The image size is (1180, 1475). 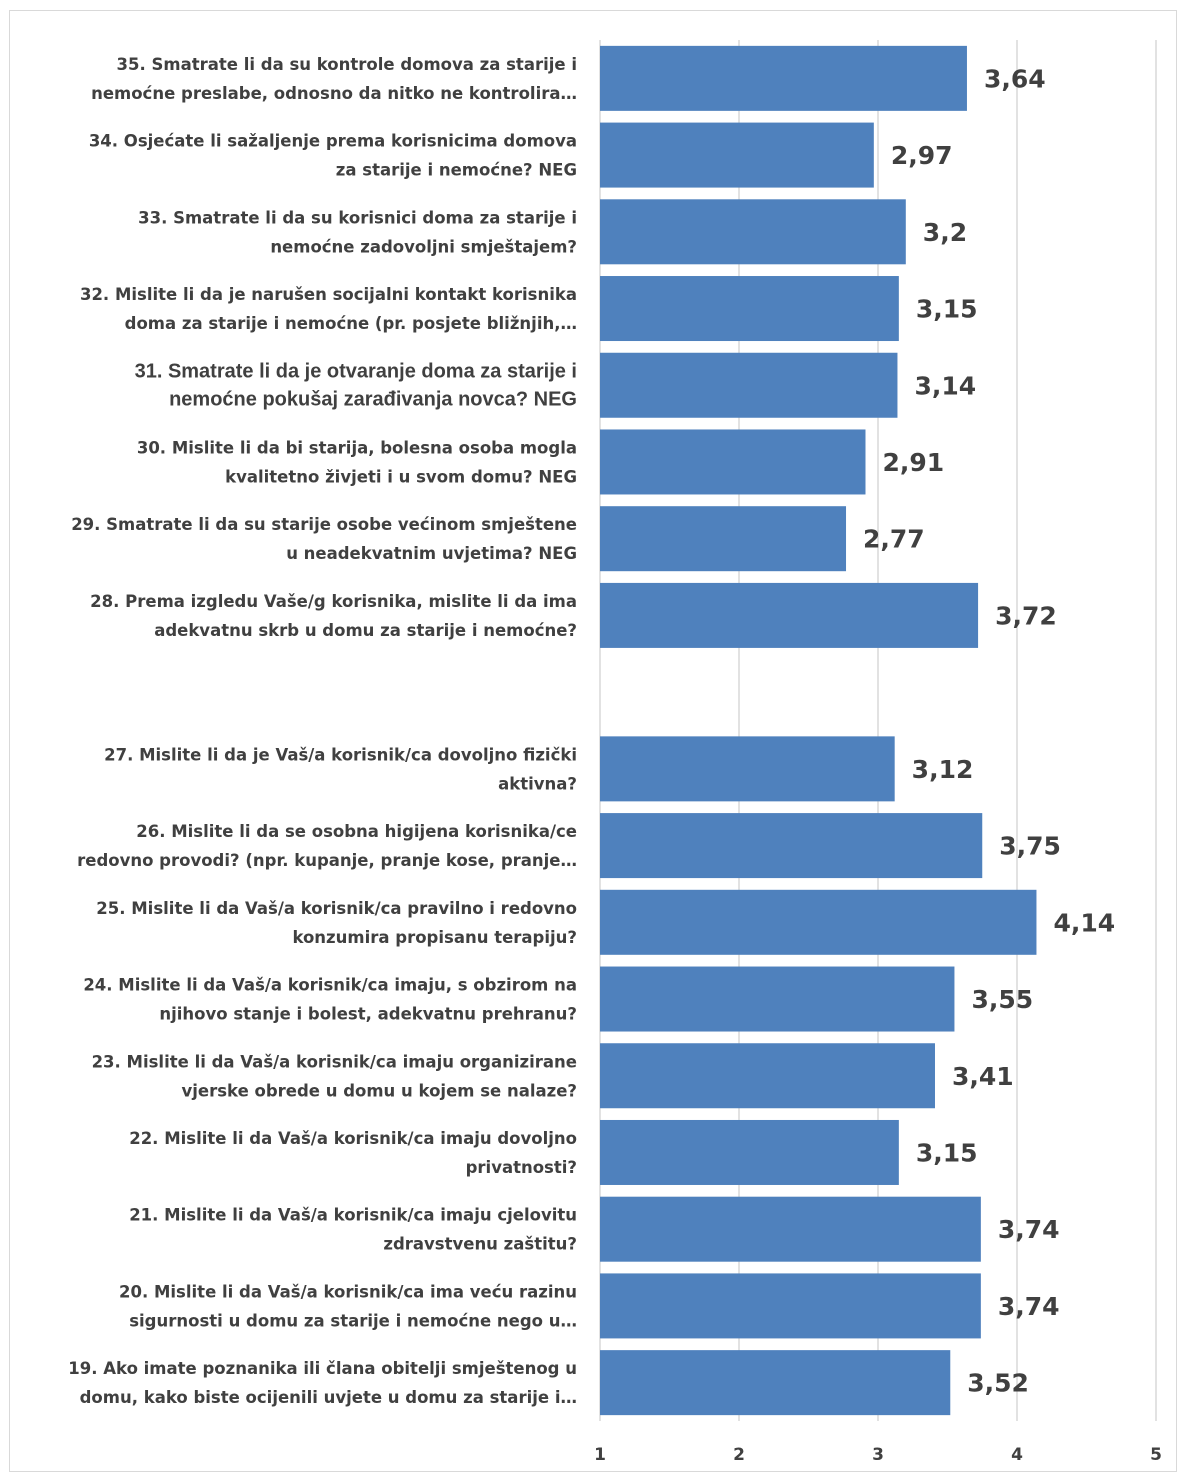 I want to click on category-label: kvalitetno živjeti i u svom domu? NEG, so click(x=401, y=476).